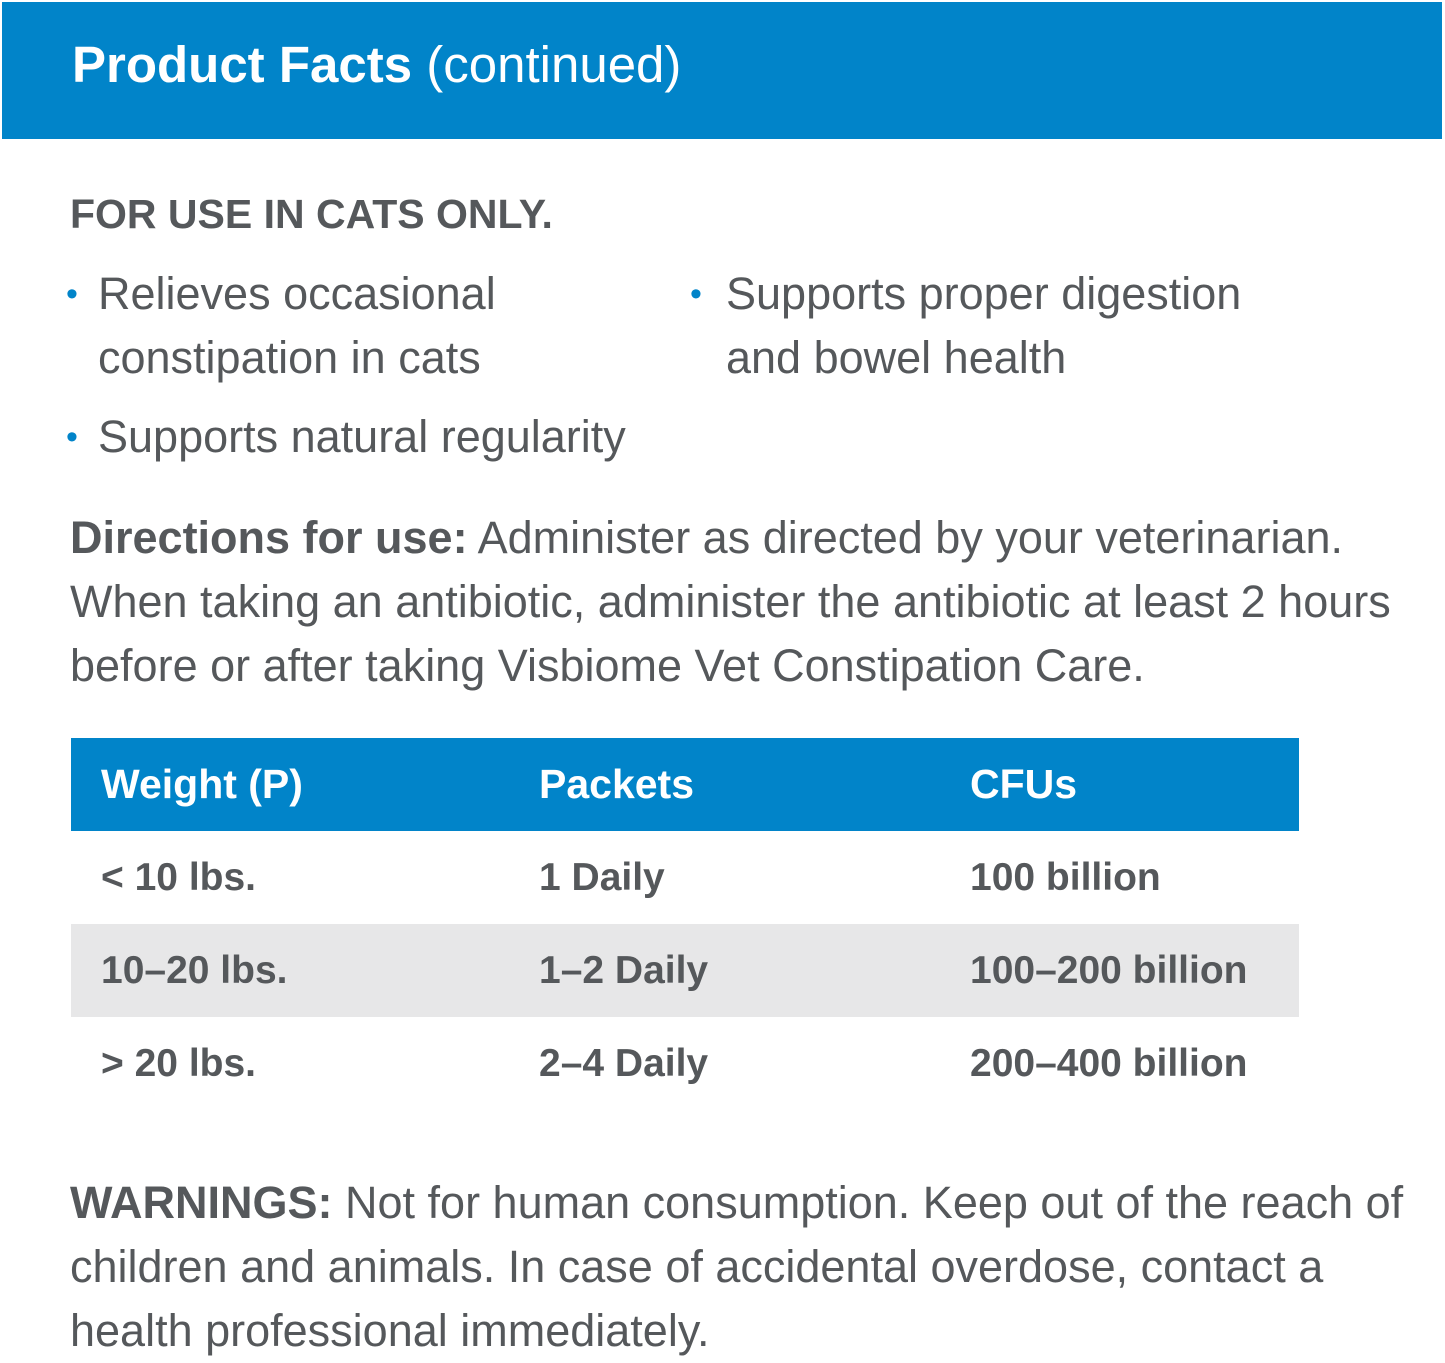 The image size is (1445, 1363). I want to click on species-notice: FOR USE IN CATS ONLY., so click(311, 214).